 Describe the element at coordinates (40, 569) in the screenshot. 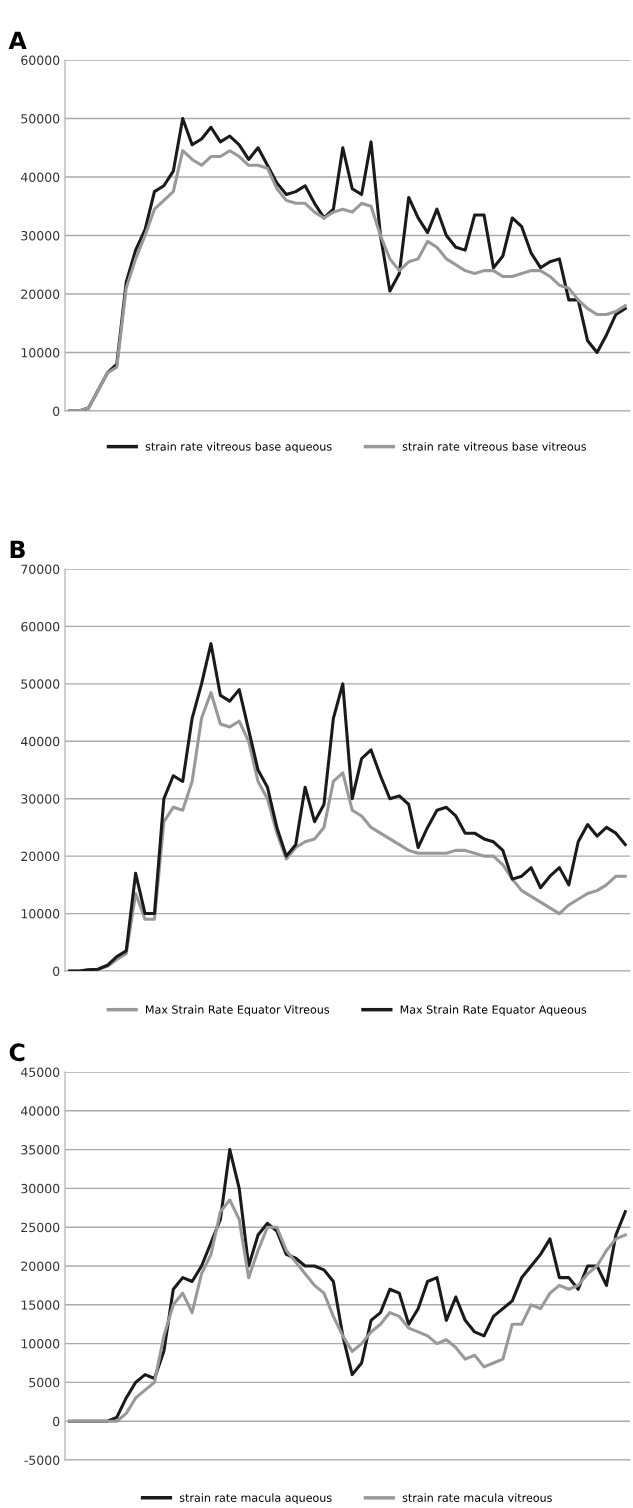

I see `y-tick-label: 70000` at that location.